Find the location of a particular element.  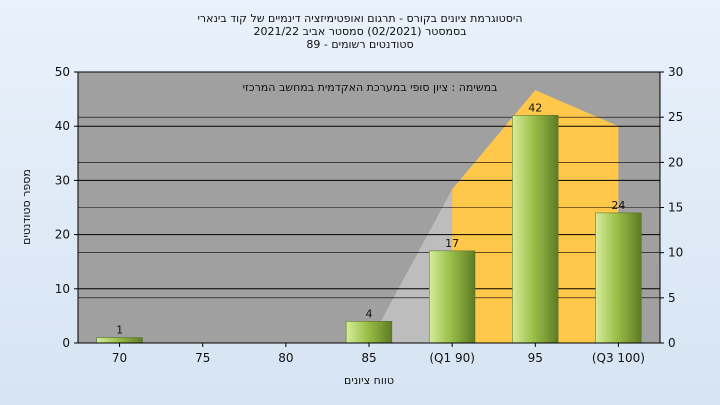

y-tick-label-50: 50 is located at coordinates (62, 72).